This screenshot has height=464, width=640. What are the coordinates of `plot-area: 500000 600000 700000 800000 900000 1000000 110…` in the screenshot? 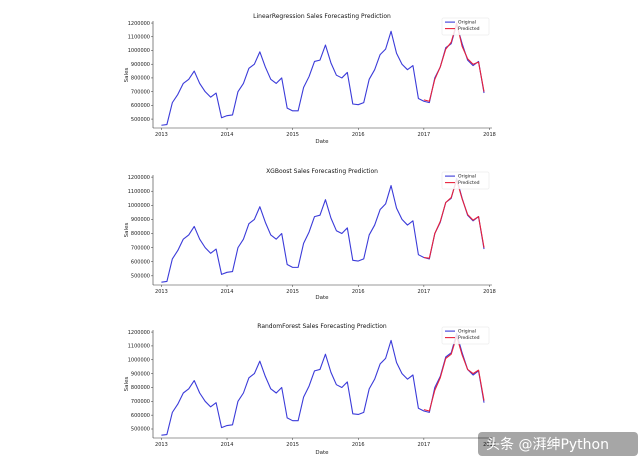 It's located at (312, 77).